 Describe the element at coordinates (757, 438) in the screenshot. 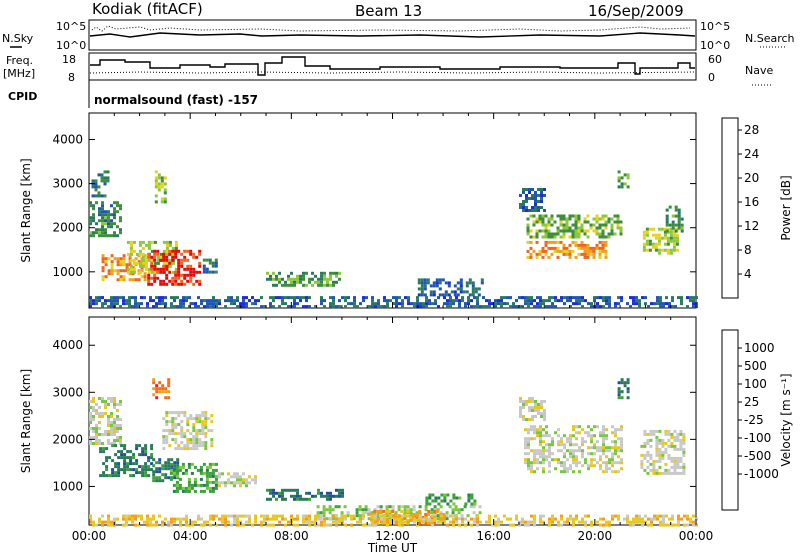

I see `colorbar-tick-label: -100` at that location.